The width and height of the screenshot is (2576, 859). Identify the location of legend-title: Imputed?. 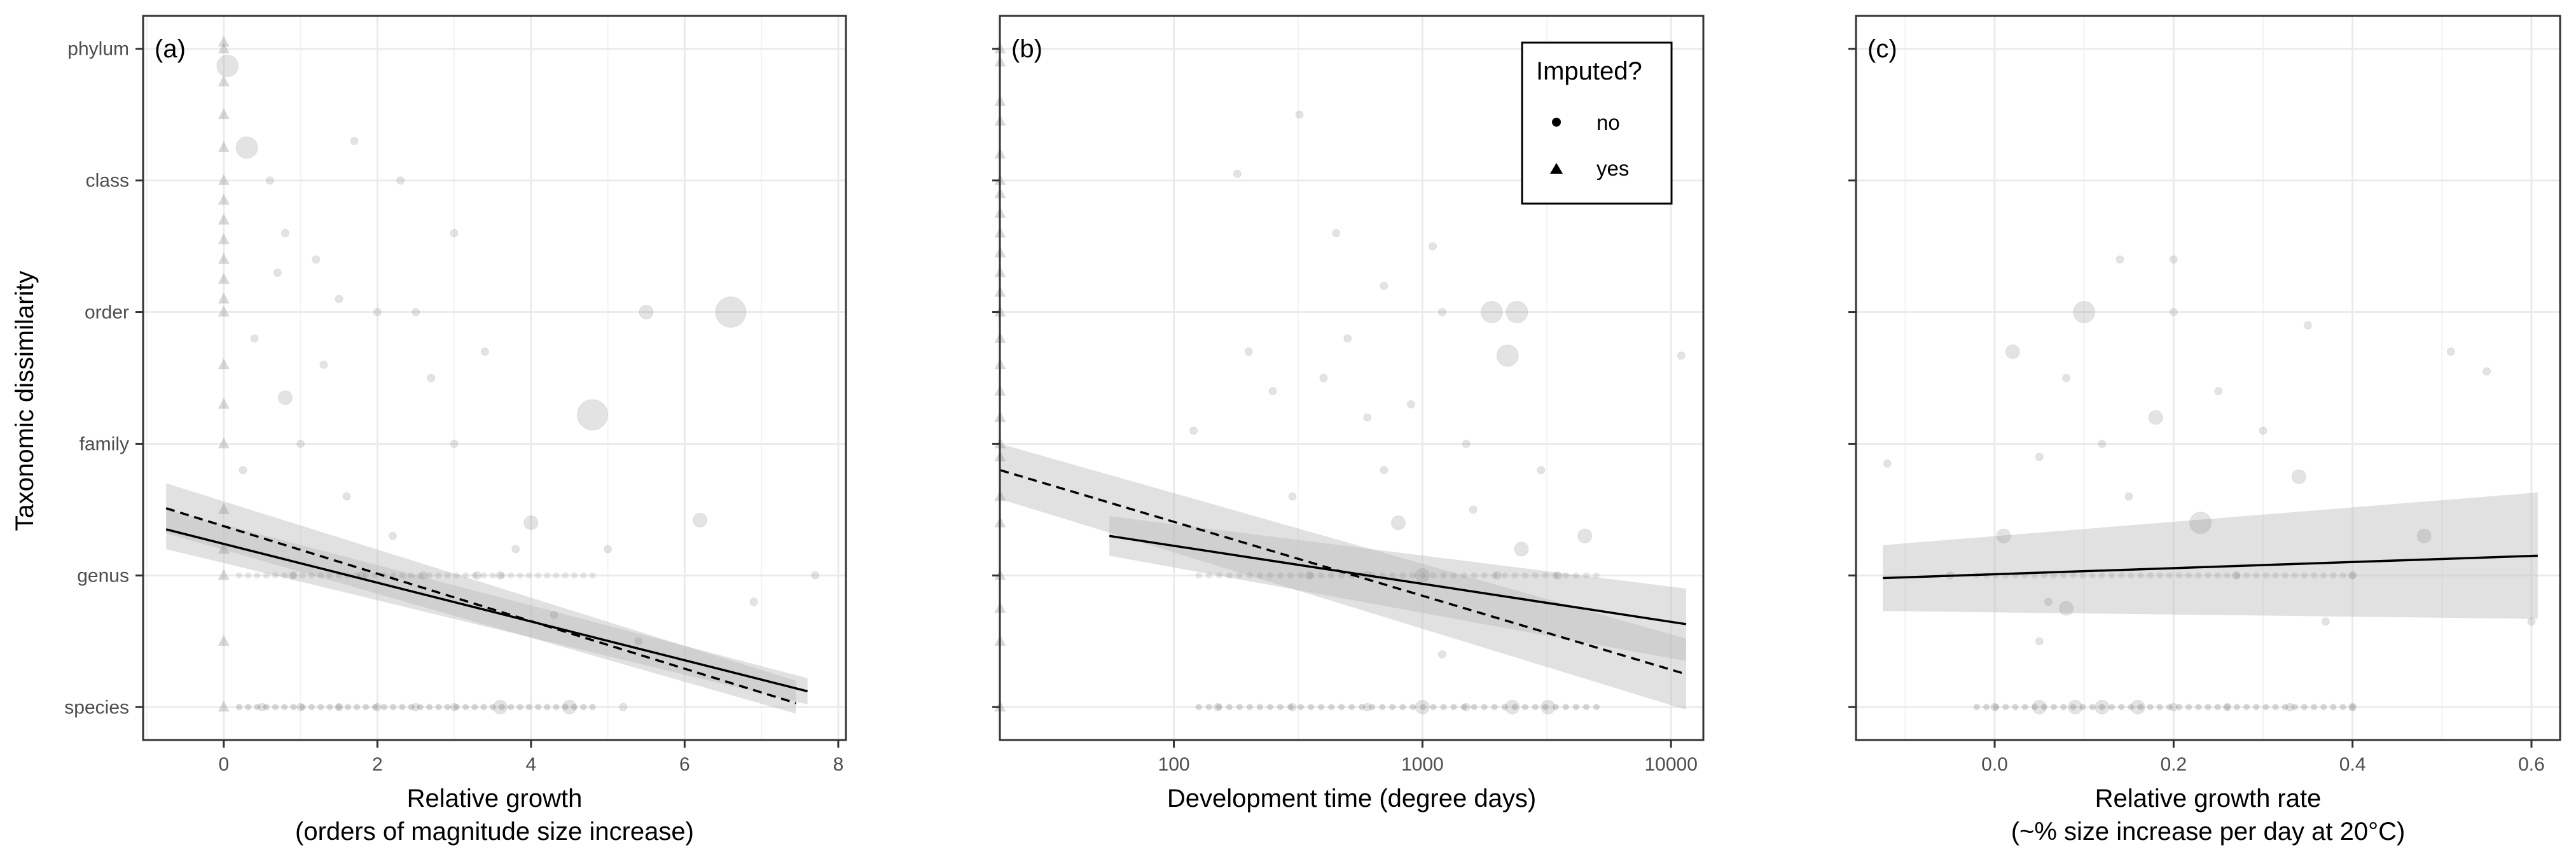
(1589, 71).